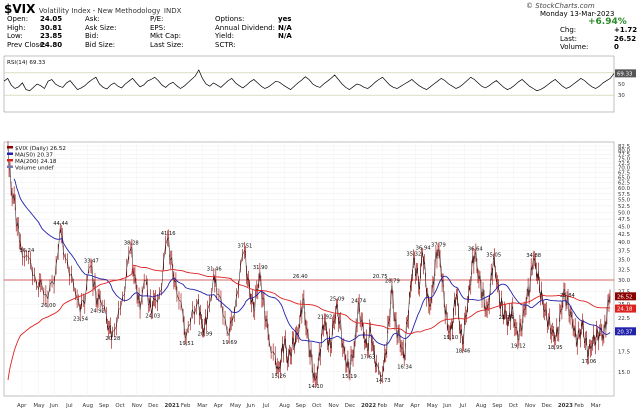 The height and width of the screenshot is (418, 640). What do you see at coordinates (225, 45) in the screenshot?
I see `stat-sctr: SCTR:` at bounding box center [225, 45].